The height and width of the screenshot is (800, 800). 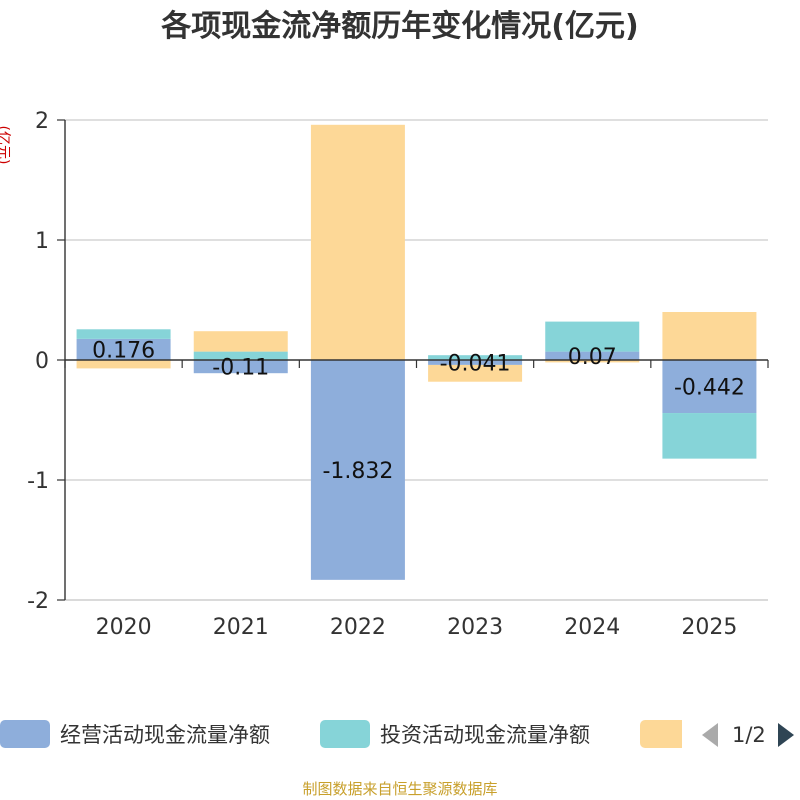 What do you see at coordinates (38, 601) in the screenshot?
I see `y-tick-label: -2` at bounding box center [38, 601].